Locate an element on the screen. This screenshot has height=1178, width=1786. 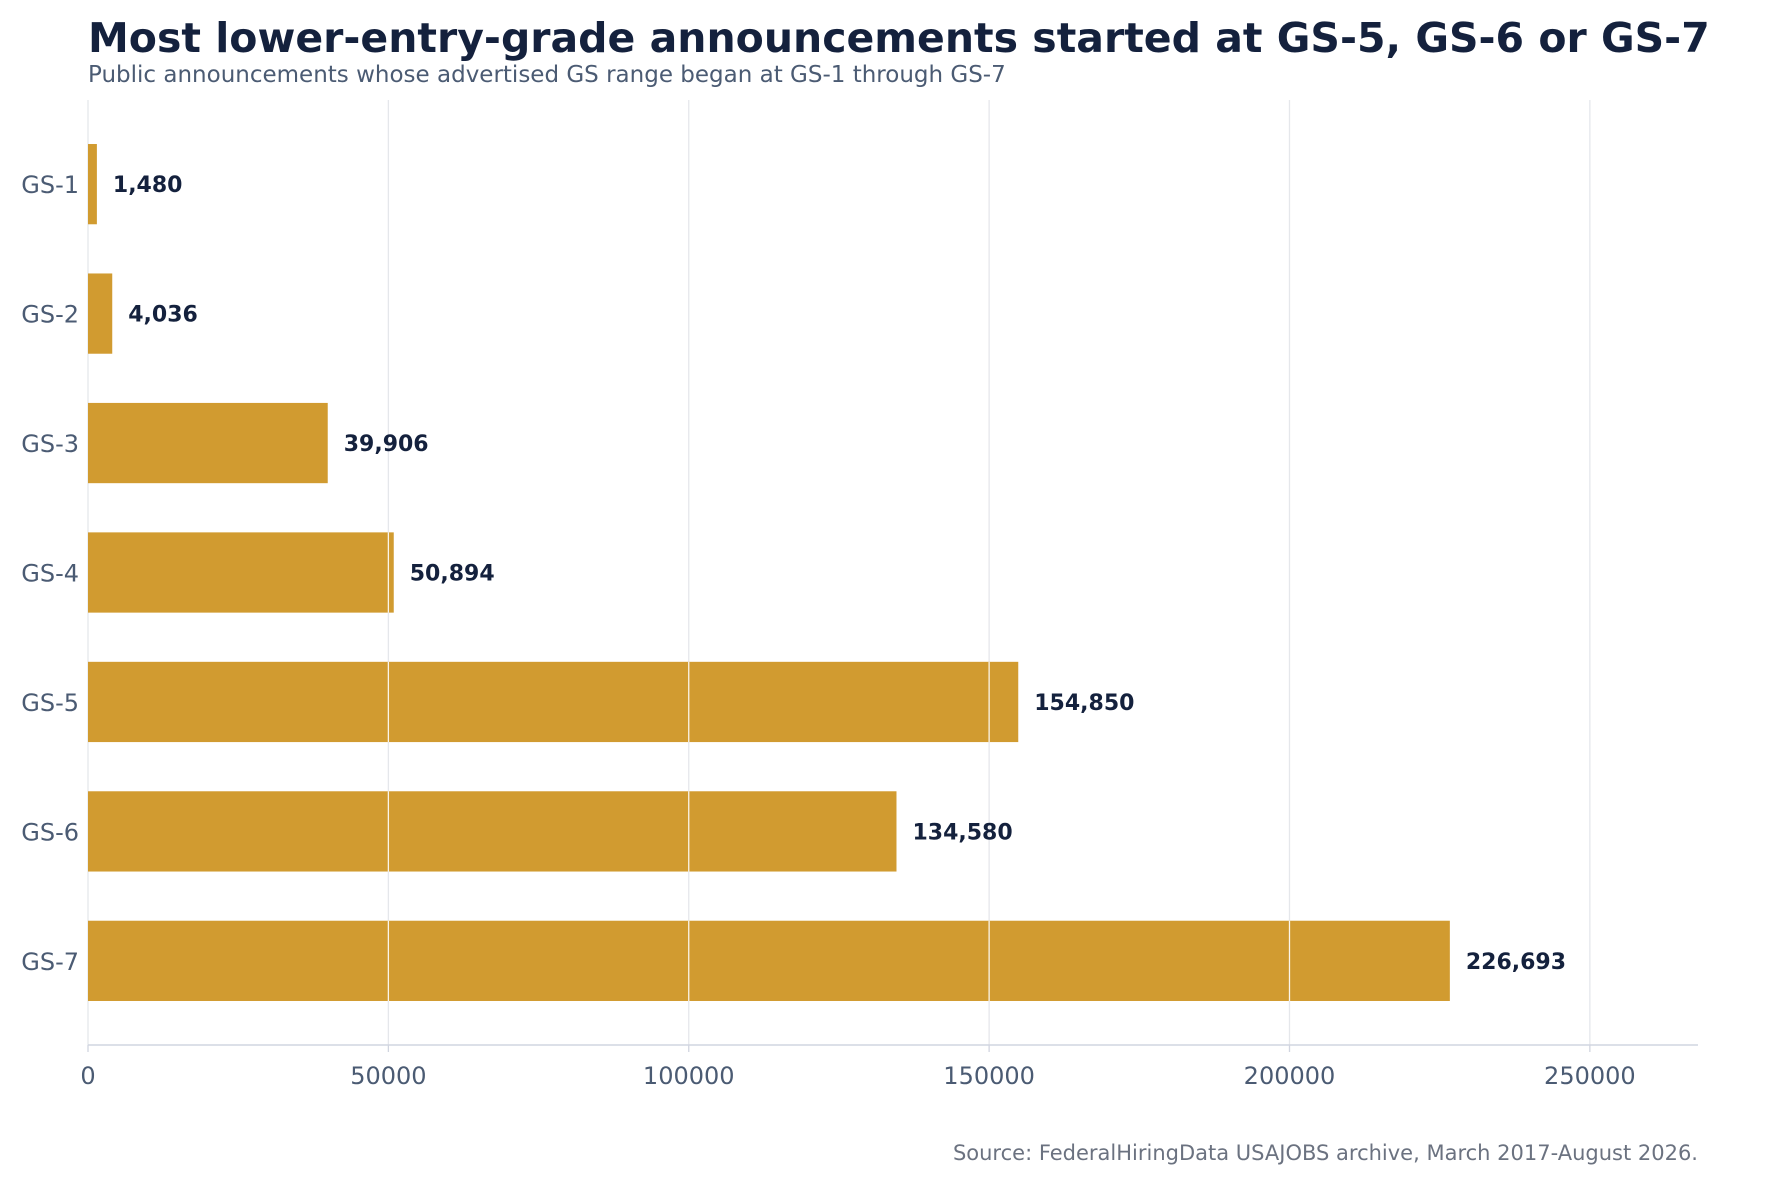
x-tick-label-5: 250000 is located at coordinates (1590, 1076).